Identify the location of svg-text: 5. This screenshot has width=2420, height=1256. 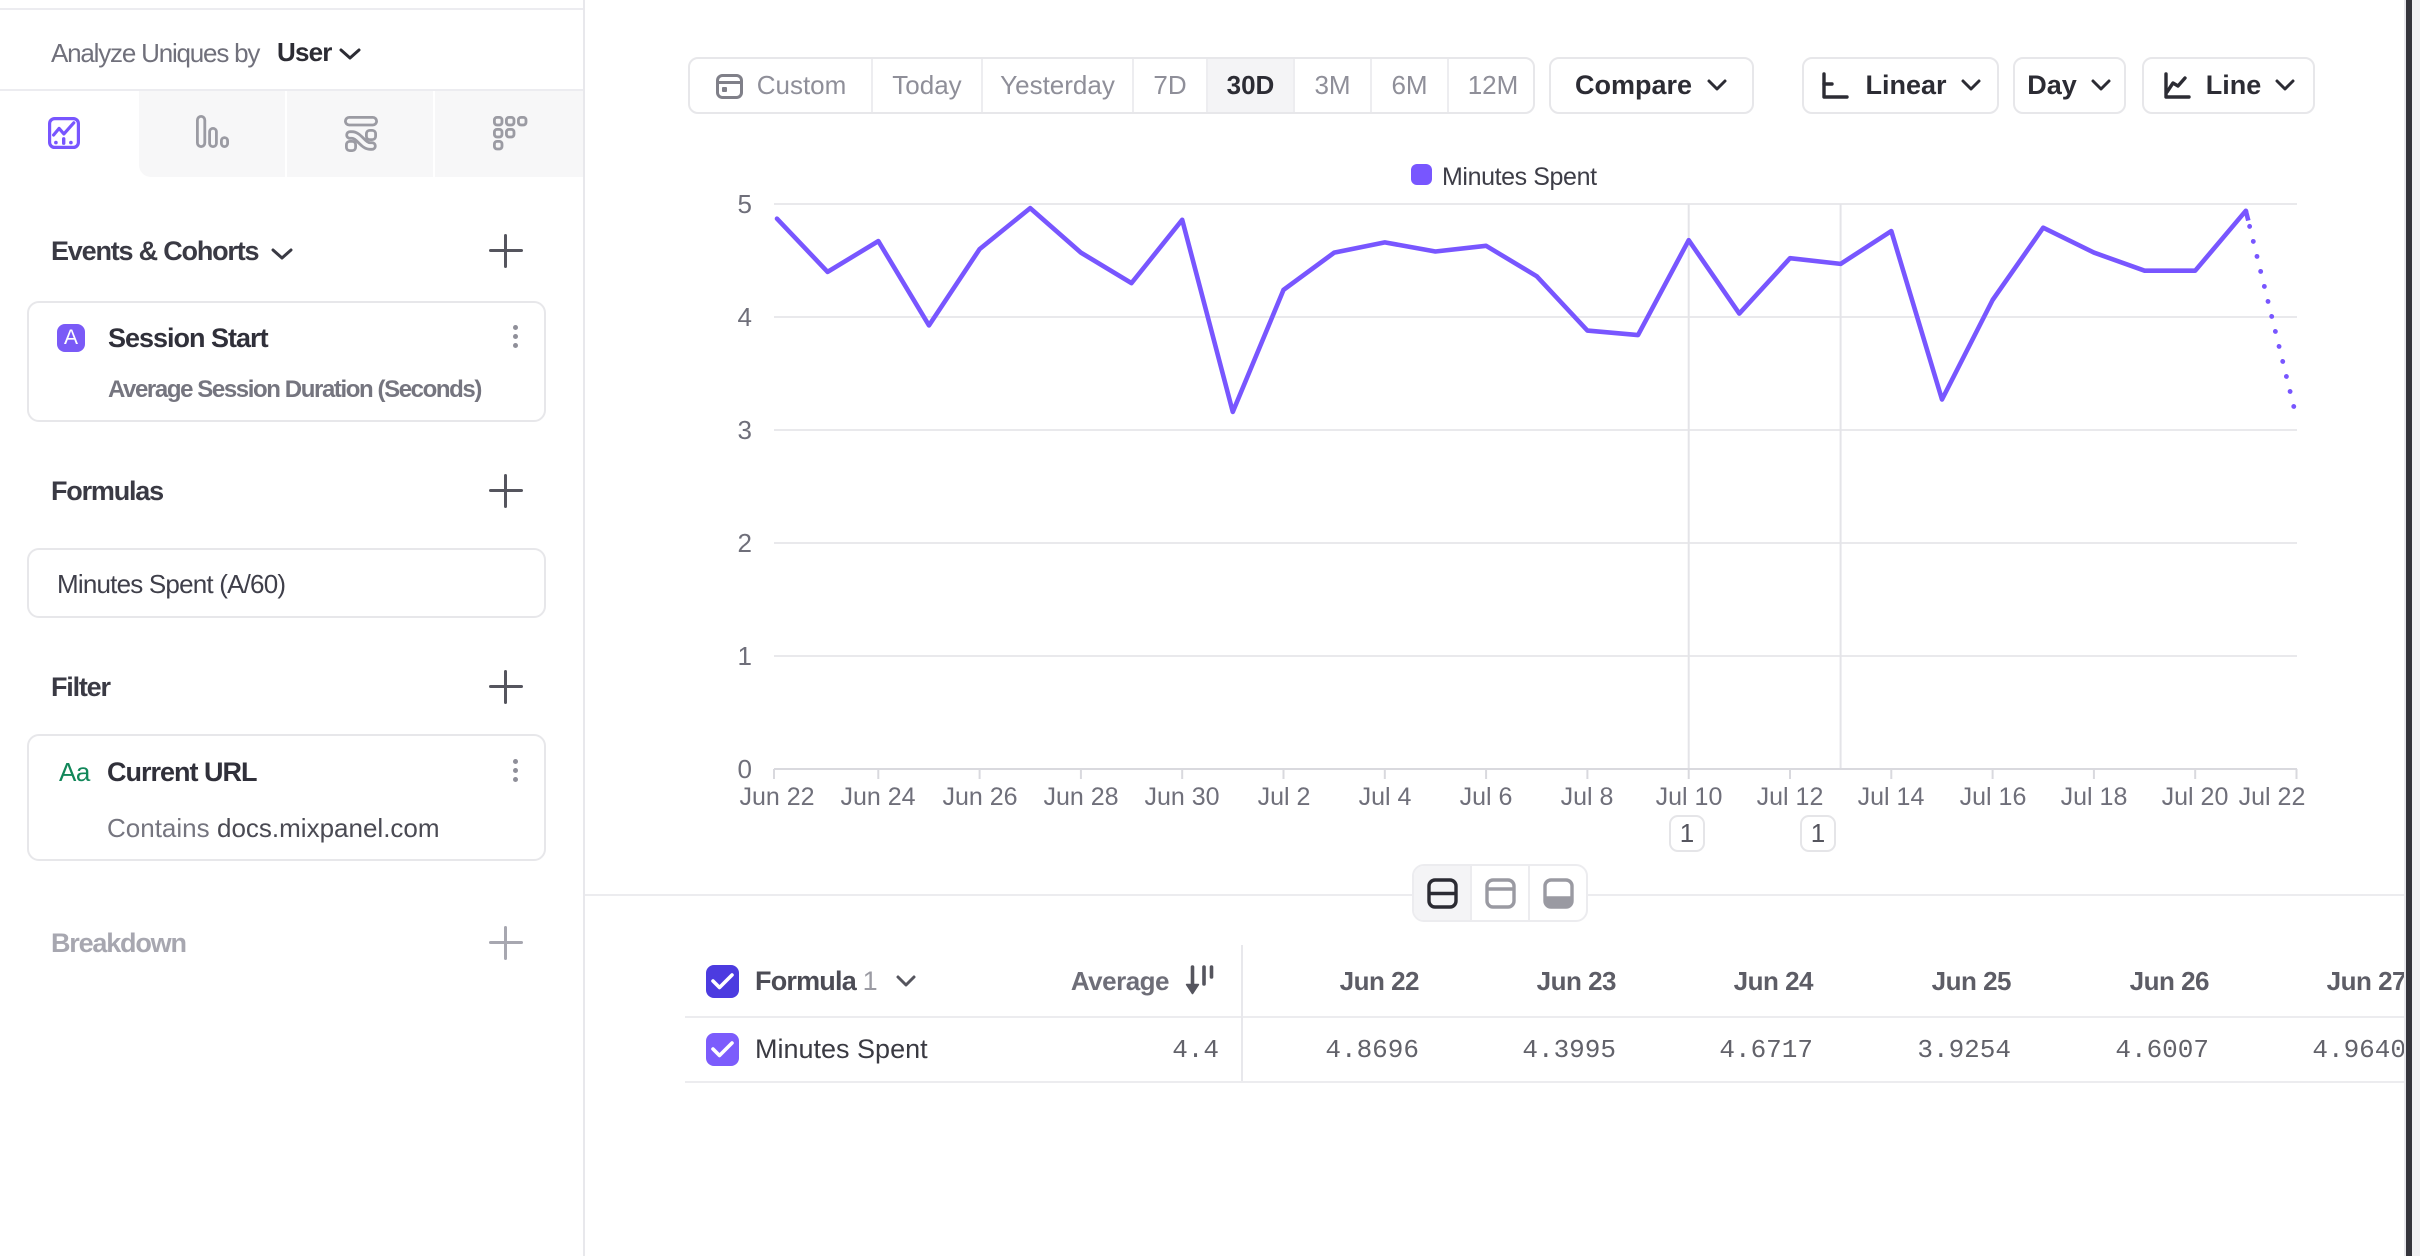
(745, 204).